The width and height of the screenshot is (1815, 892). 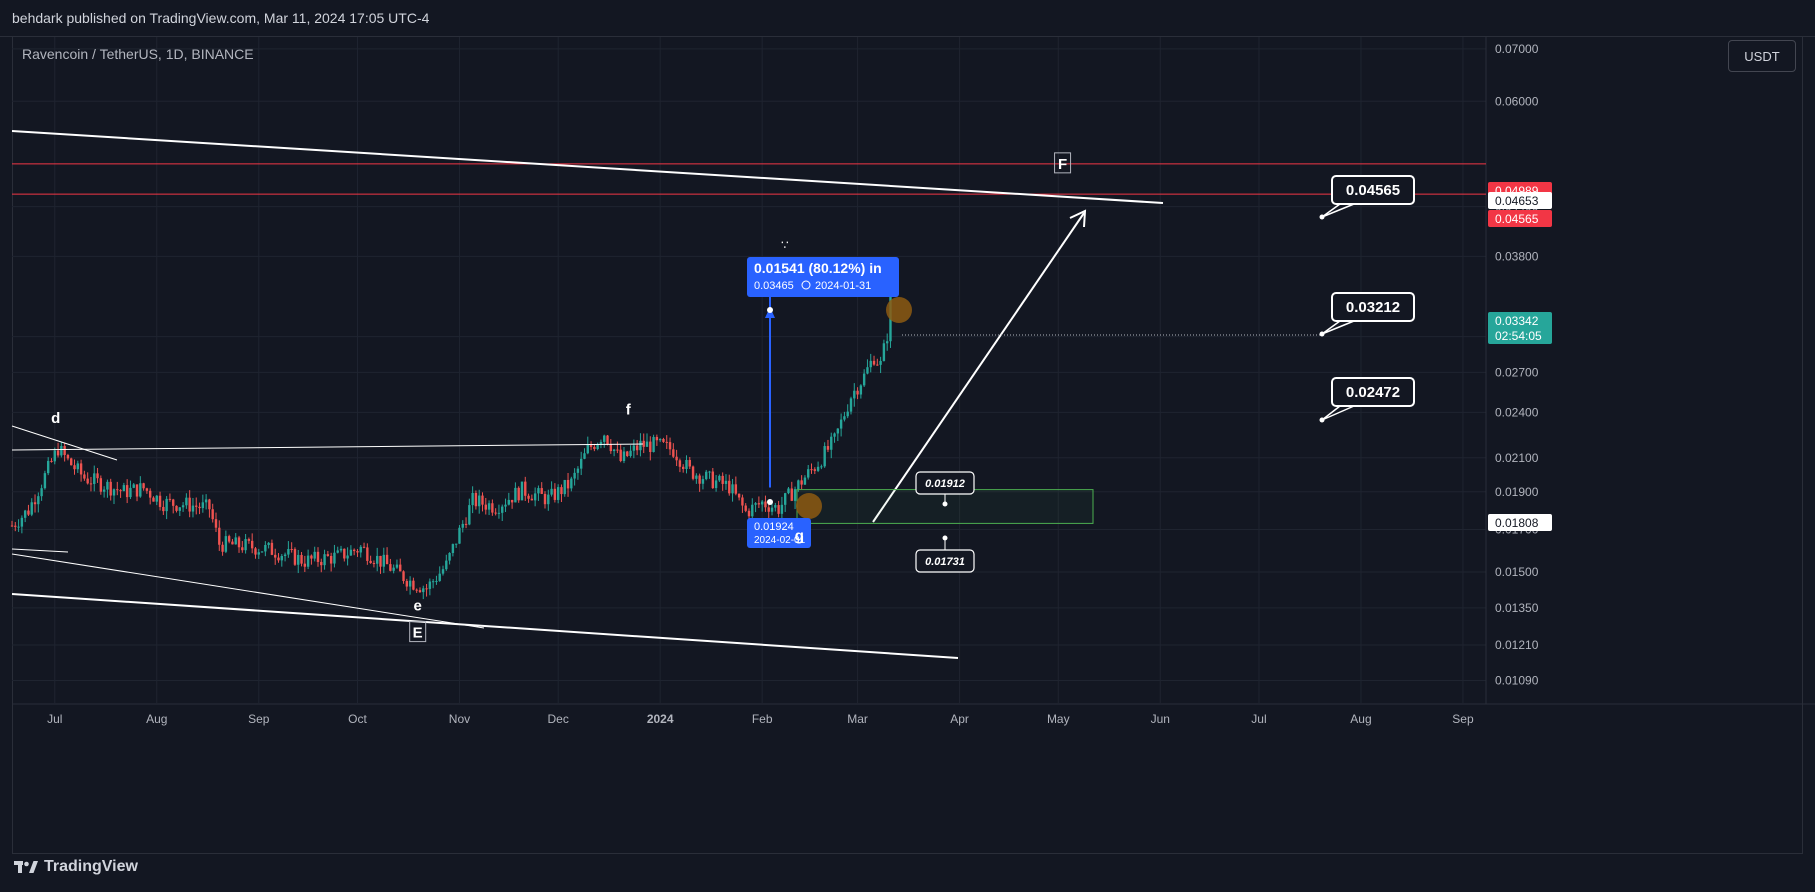 I want to click on callout-pointer, so click(x=1338, y=327).